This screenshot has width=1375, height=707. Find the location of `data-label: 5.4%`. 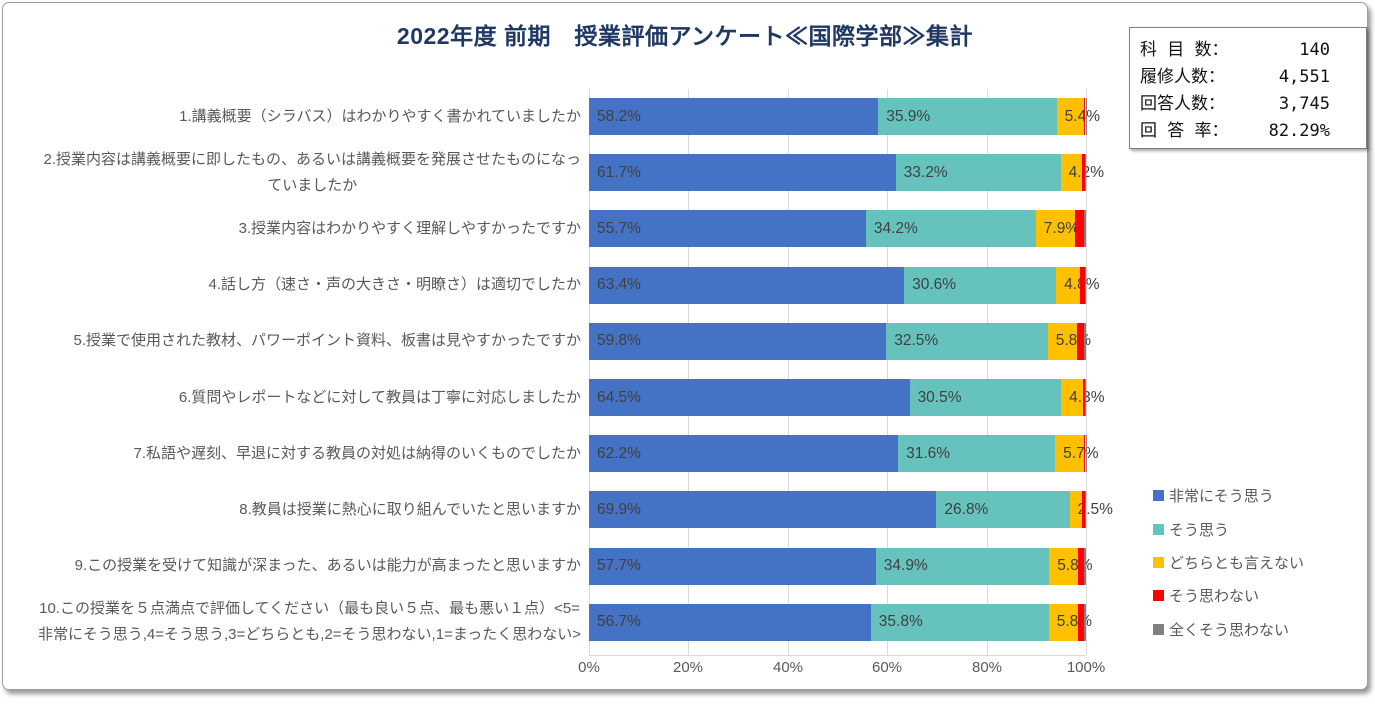

data-label: 5.4% is located at coordinates (1082, 116).